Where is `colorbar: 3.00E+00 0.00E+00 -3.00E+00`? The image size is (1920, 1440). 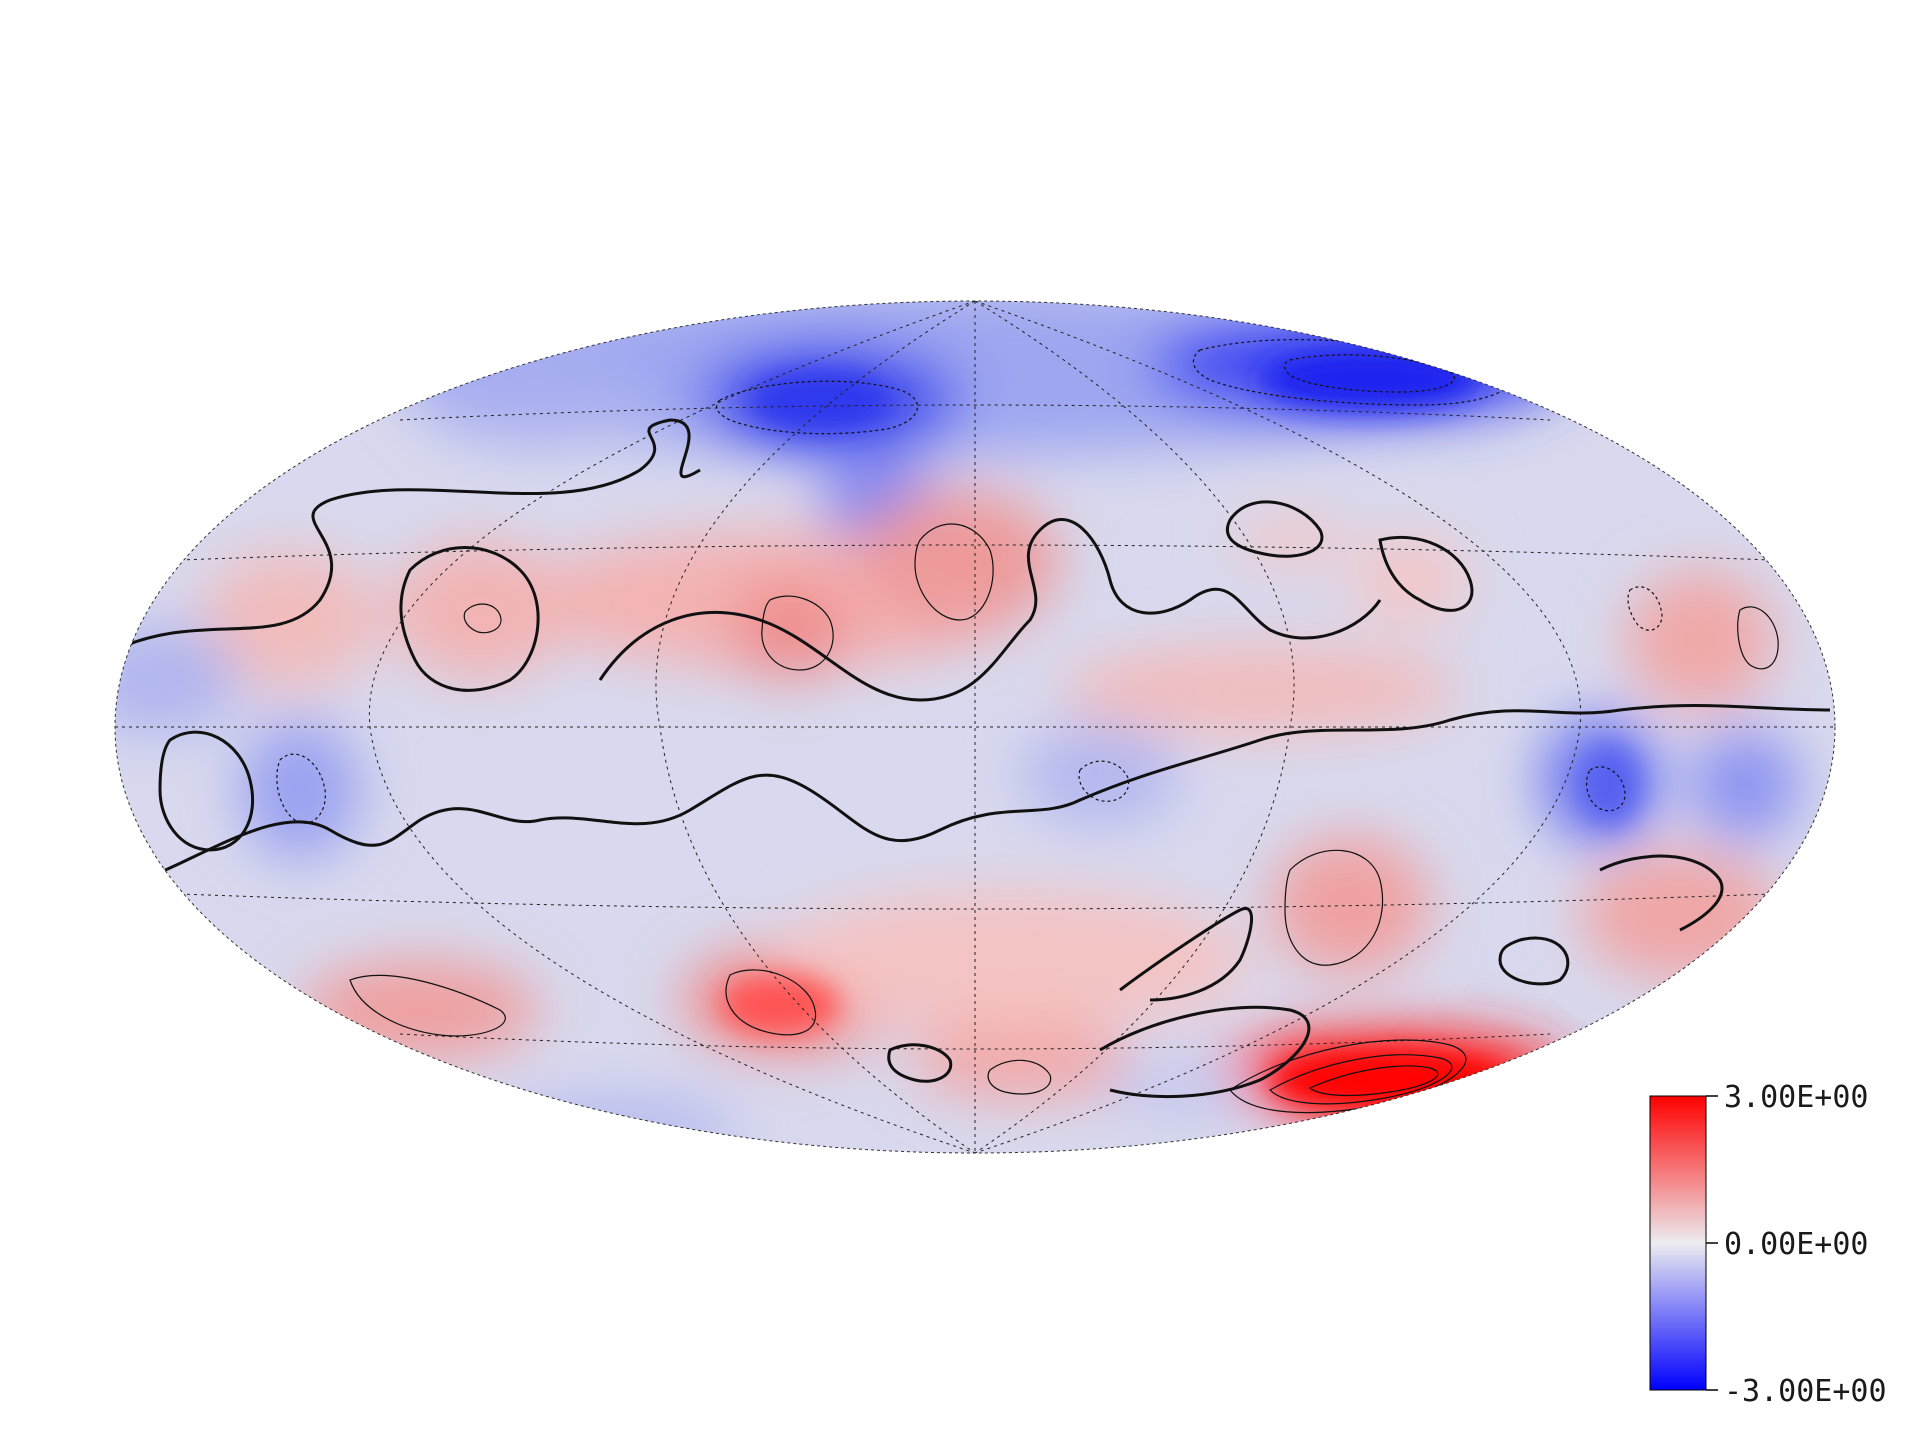 colorbar: 3.00E+00 0.00E+00 -3.00E+00 is located at coordinates (1768, 1244).